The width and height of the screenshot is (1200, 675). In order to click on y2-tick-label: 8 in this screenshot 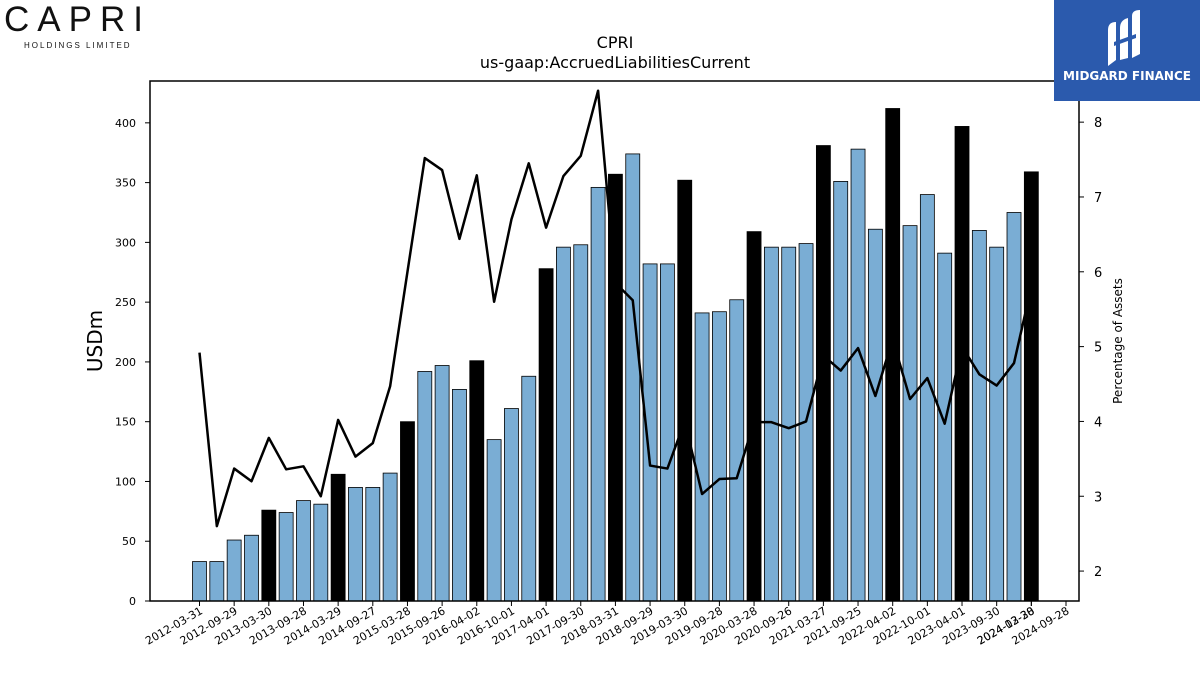, I will do `click(1098, 123)`.